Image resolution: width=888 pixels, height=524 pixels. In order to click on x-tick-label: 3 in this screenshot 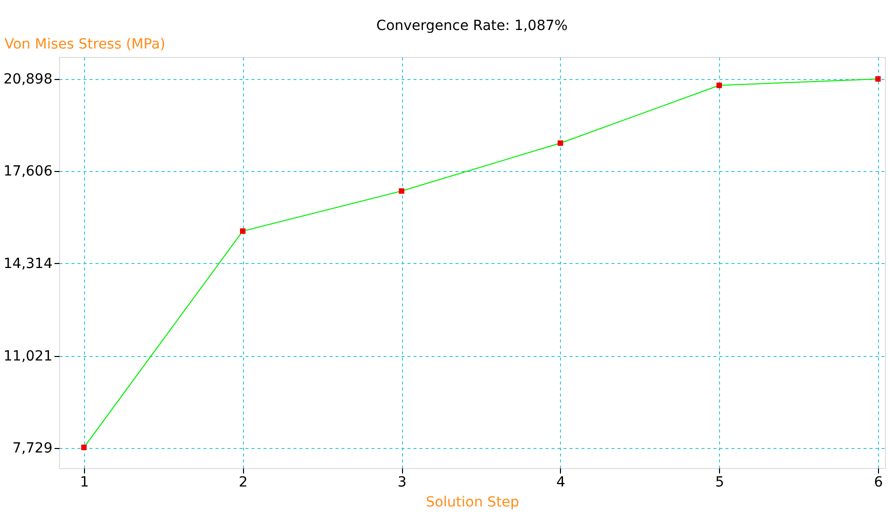, I will do `click(402, 482)`.